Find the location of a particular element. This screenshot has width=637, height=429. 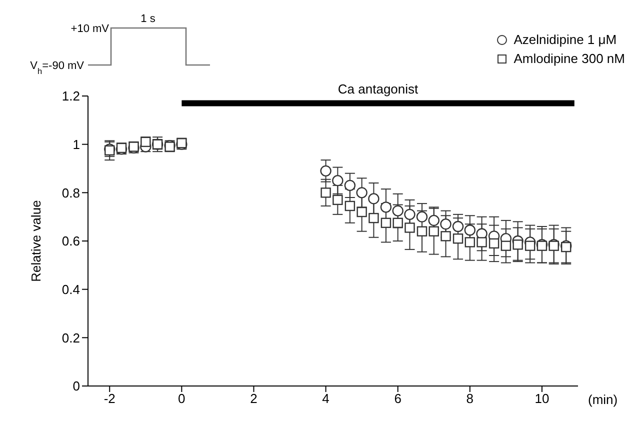

x-tick-label: 4 is located at coordinates (326, 398).